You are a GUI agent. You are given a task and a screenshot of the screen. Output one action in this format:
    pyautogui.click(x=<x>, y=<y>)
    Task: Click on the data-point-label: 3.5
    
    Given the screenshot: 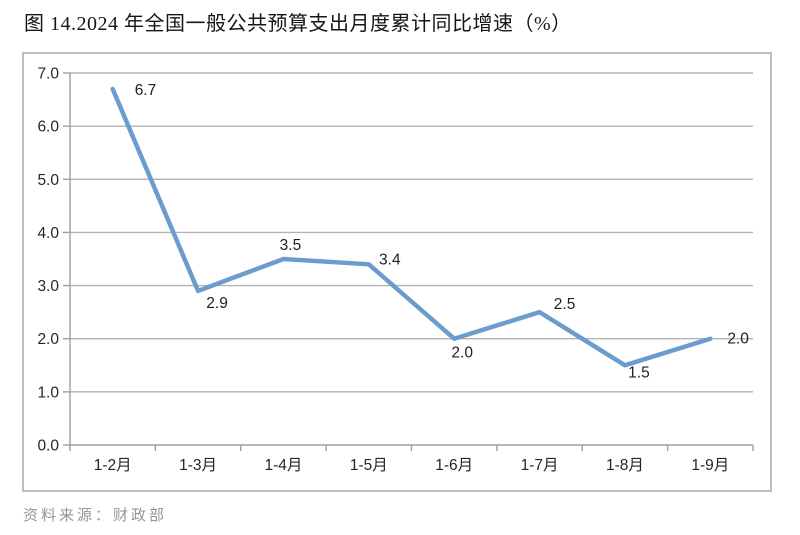 What is the action you would take?
    pyautogui.click(x=291, y=245)
    